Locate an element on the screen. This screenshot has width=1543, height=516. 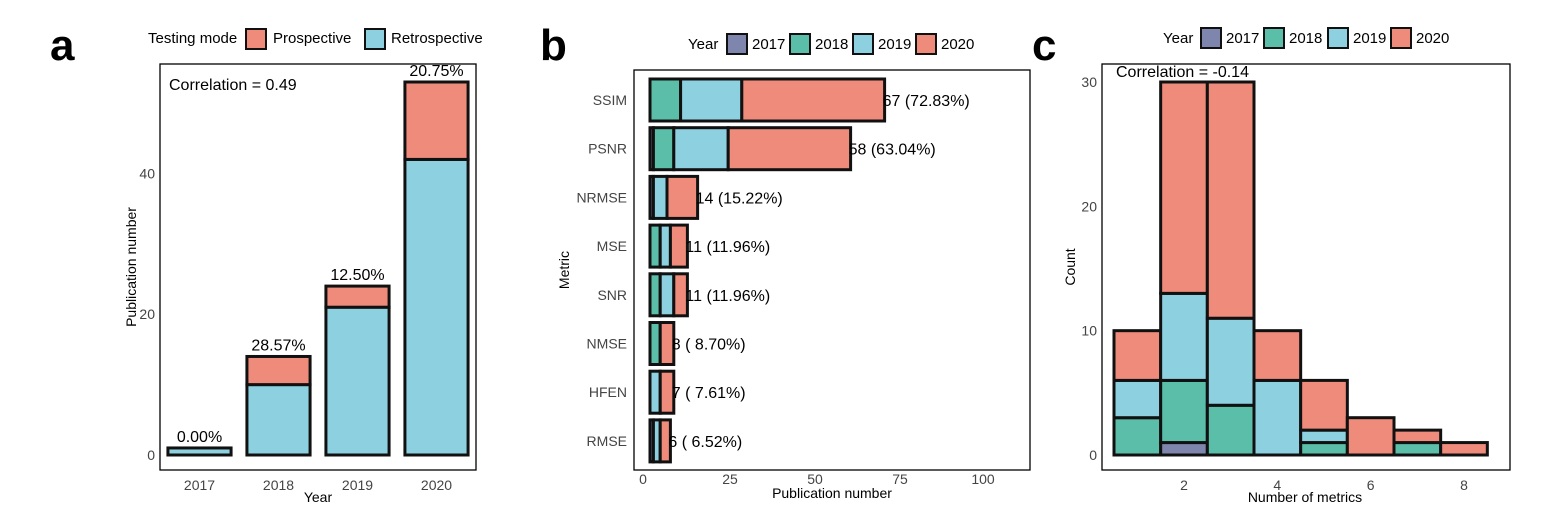
y-axis-title-a: Publication number is located at coordinates (131, 267).